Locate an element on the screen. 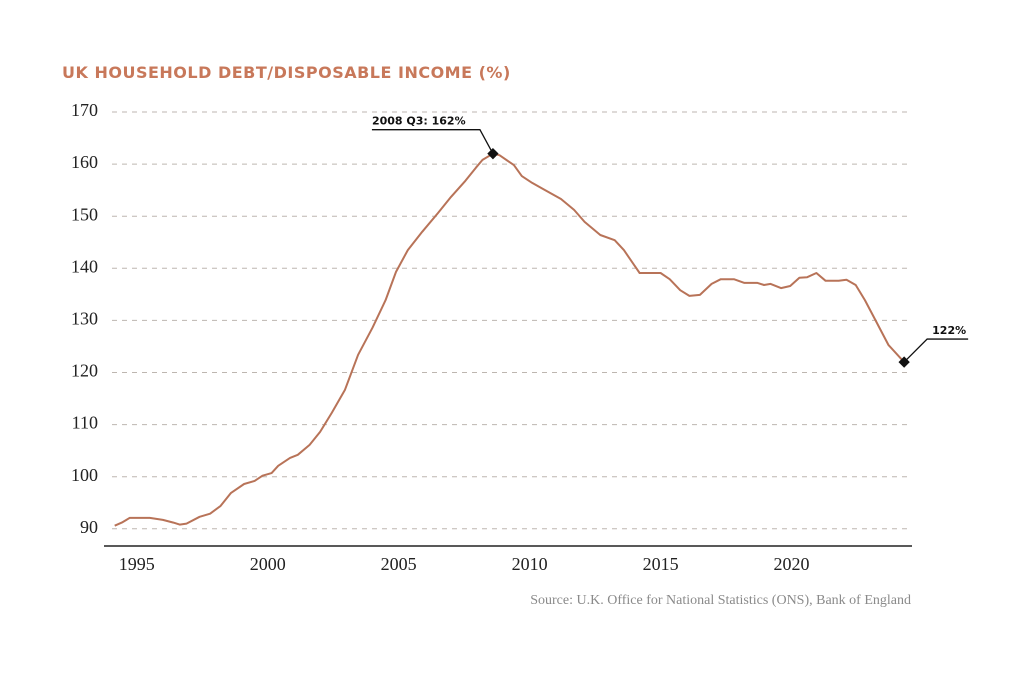 The height and width of the screenshot is (677, 1024). x-tick-label: 1995 is located at coordinates (137, 564).